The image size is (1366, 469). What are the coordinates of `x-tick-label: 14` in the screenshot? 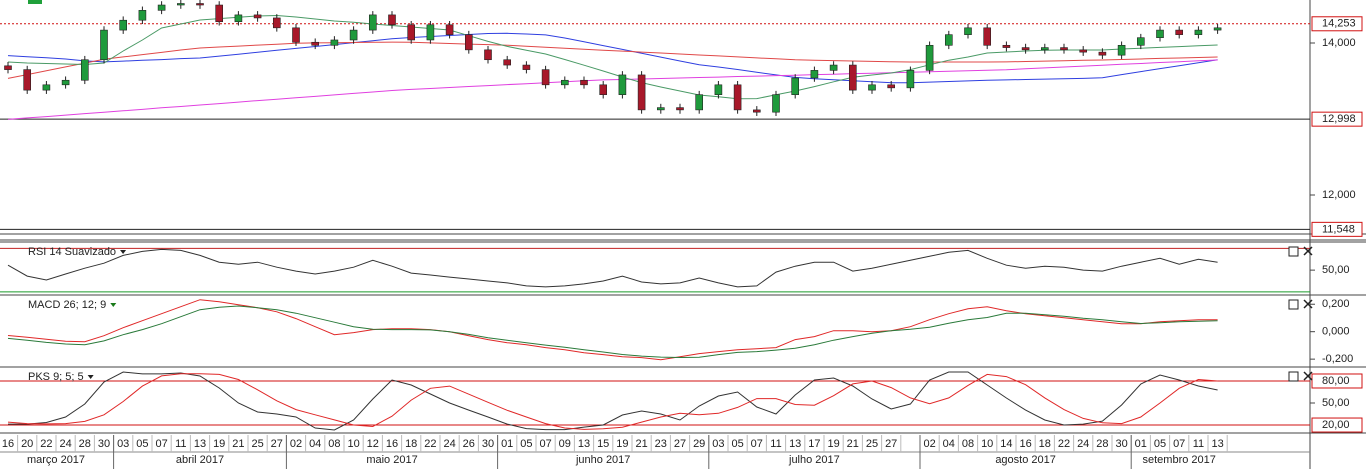 It's located at (1006, 444).